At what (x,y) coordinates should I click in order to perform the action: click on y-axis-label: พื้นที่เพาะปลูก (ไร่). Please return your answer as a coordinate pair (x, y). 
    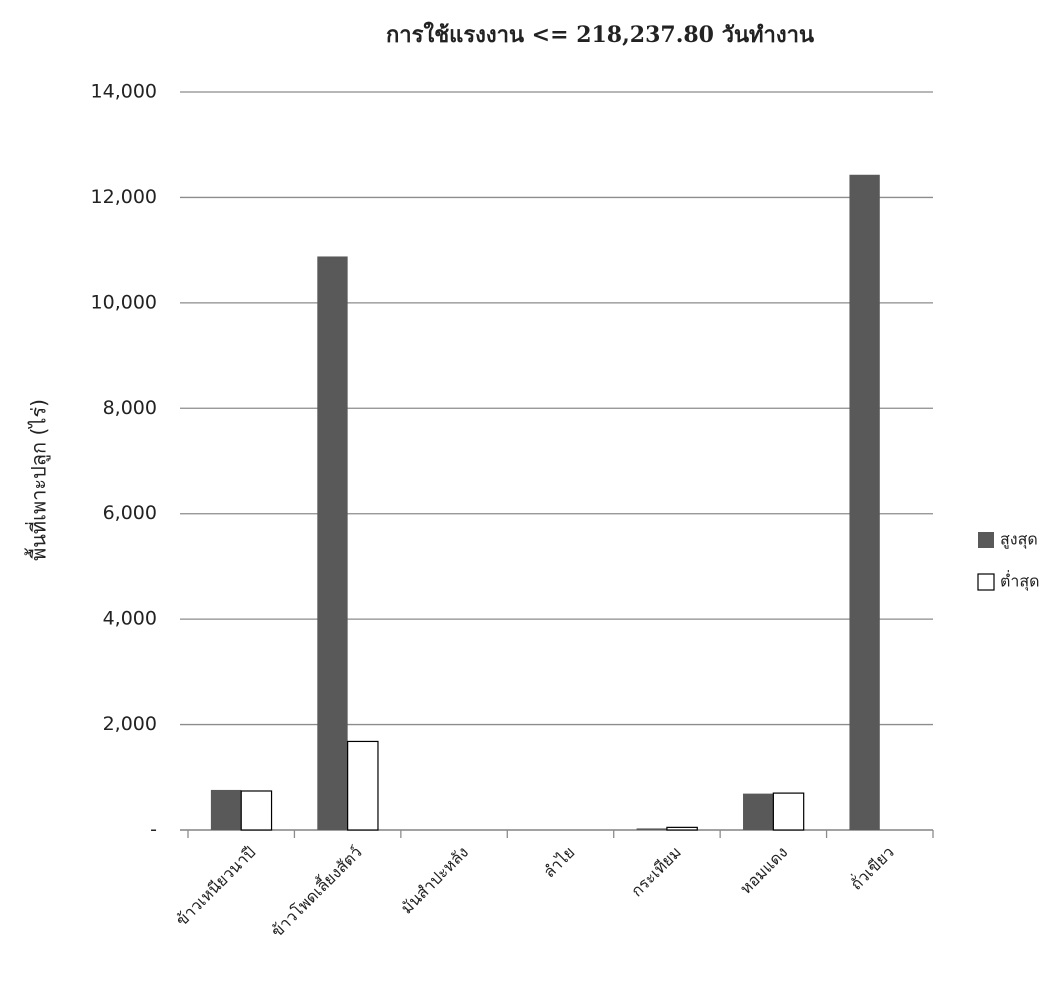
    Looking at the image, I should click on (38, 480).